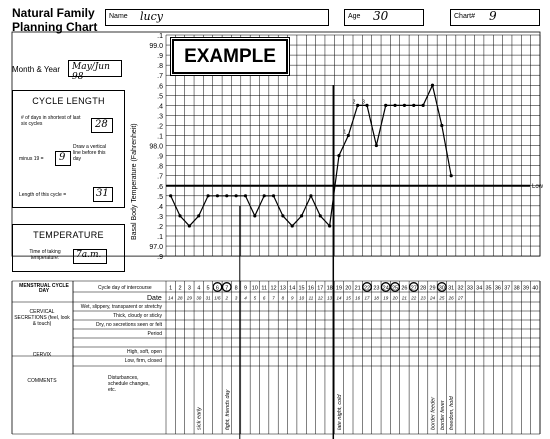 The image size is (550, 439). Describe the element at coordinates (432, 289) in the screenshot. I see `day-number: 29` at that location.